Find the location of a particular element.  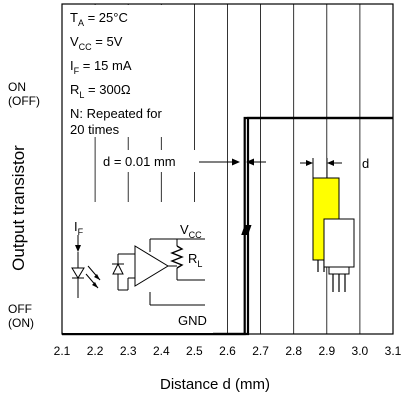

cond-n-line1: N: Repeated for is located at coordinates (116, 113).